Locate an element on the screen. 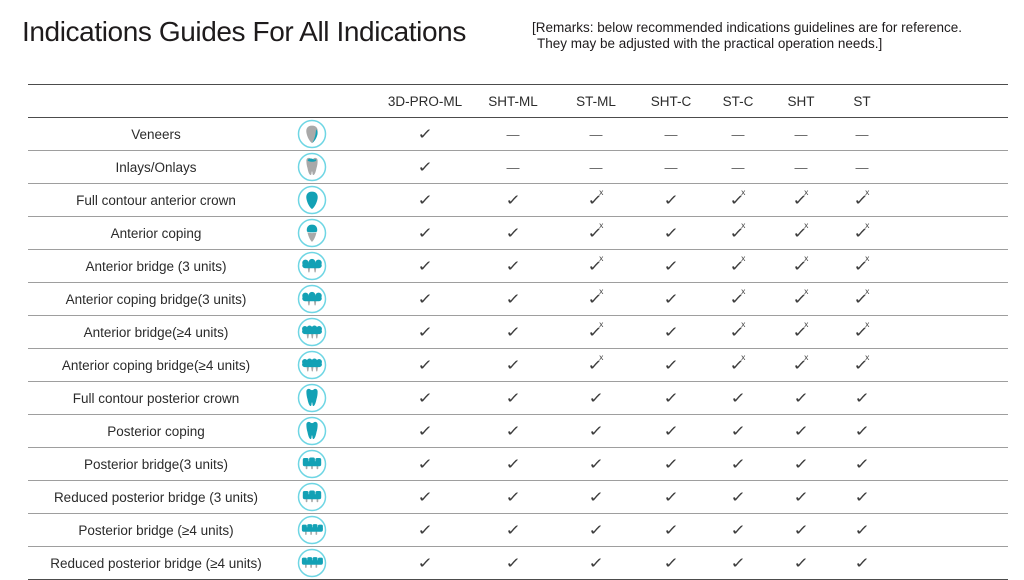  table-row: Full contour posterior crown ✓ ✓ ✓ ✓ ✓ ✓ ✓ is located at coordinates (518, 397).